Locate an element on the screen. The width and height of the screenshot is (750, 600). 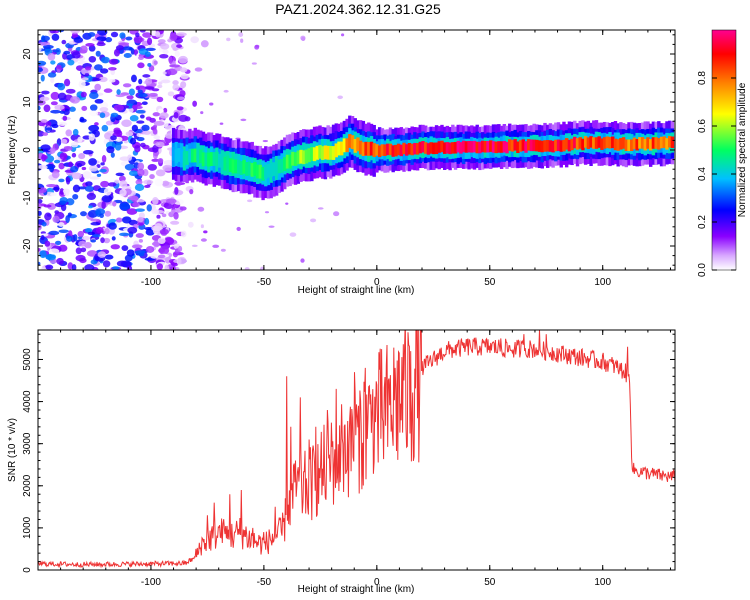
y-tick-label: 1000 is located at coordinates (27, 527).